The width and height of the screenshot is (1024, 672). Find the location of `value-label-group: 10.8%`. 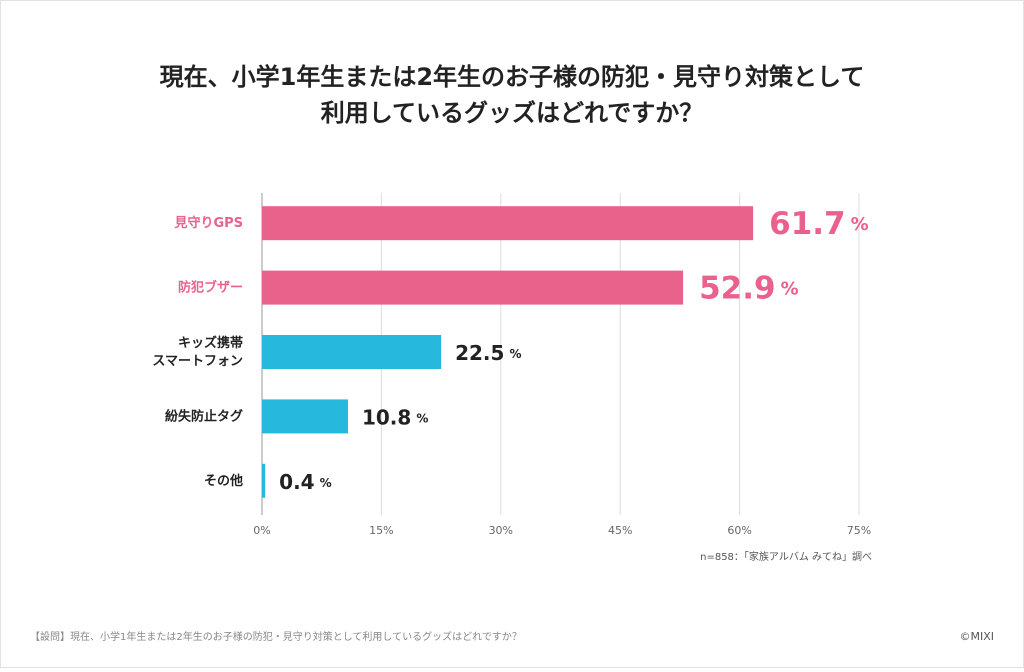

value-label-group: 10.8% is located at coordinates (395, 417).